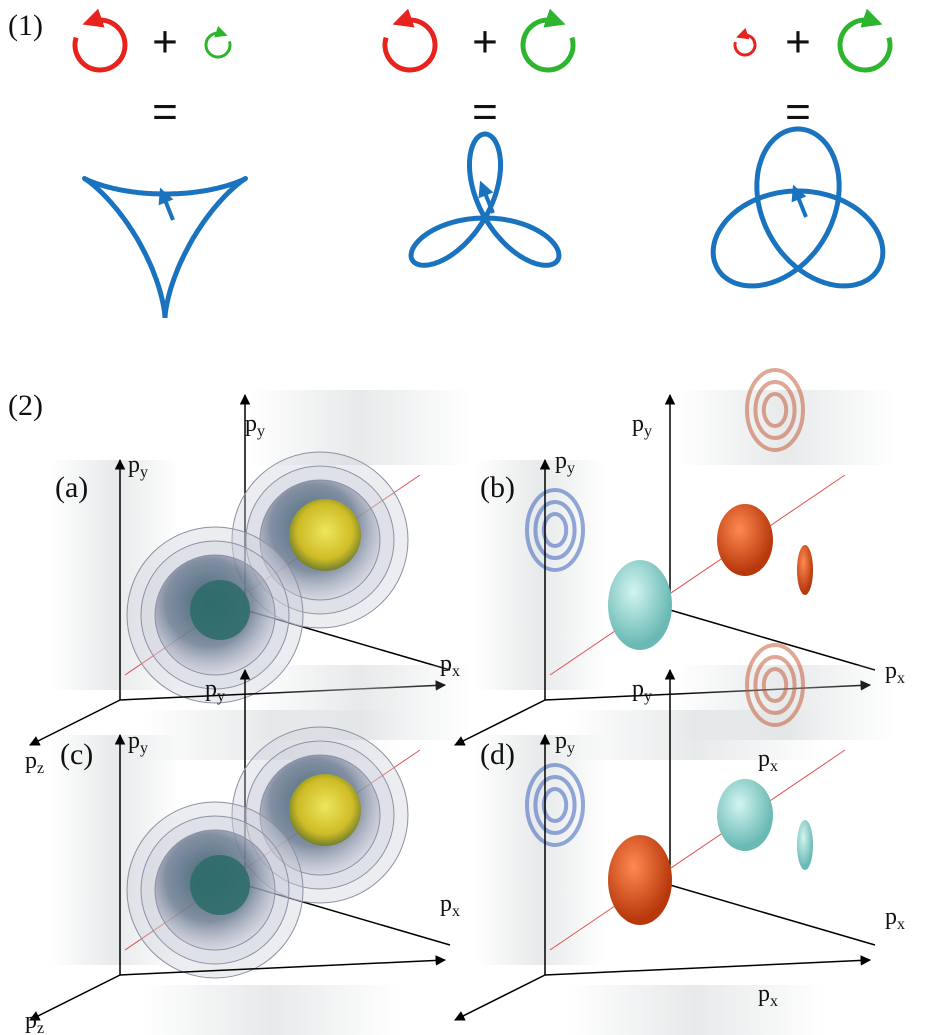 This screenshot has width=931, height=1035. Describe the element at coordinates (71, 487) in the screenshot. I see `panel-label: (a)` at that location.